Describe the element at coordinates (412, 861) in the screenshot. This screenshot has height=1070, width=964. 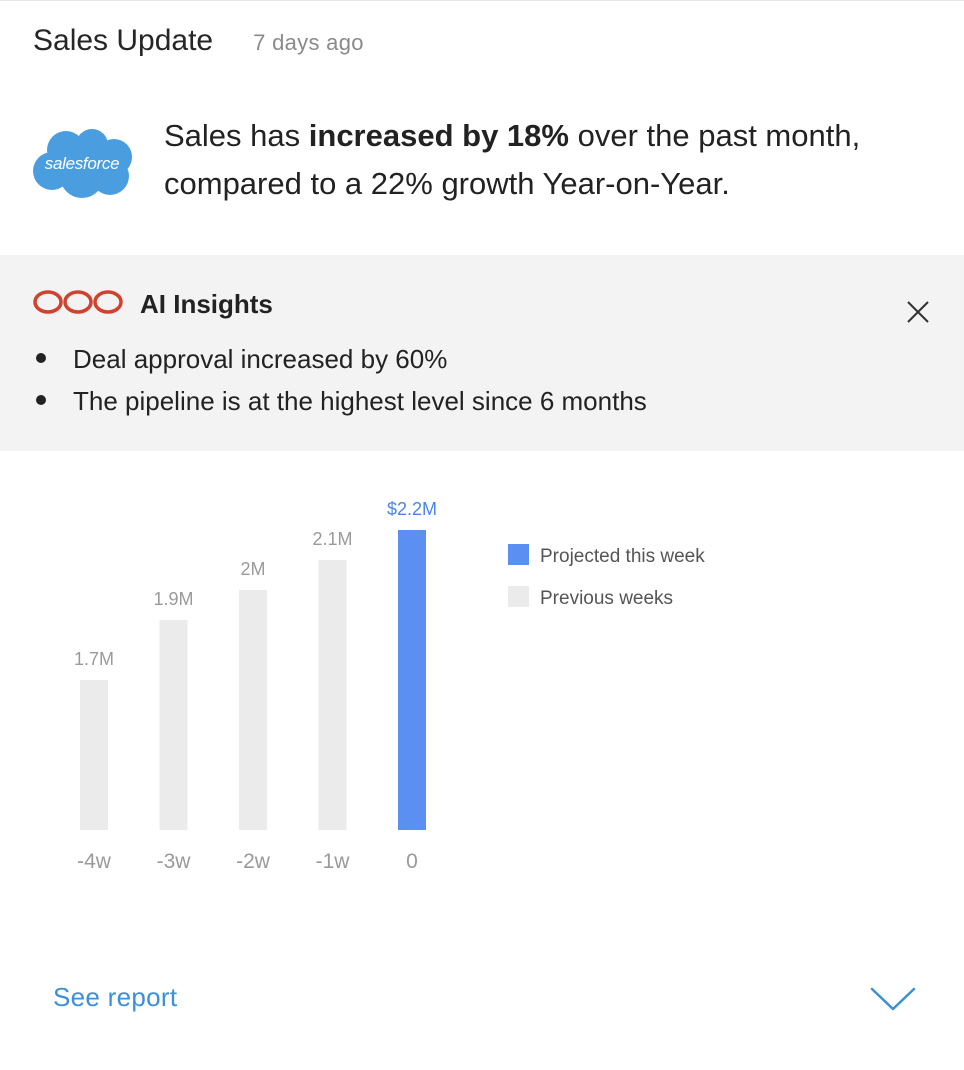
I see `x-tick-label: 0` at that location.